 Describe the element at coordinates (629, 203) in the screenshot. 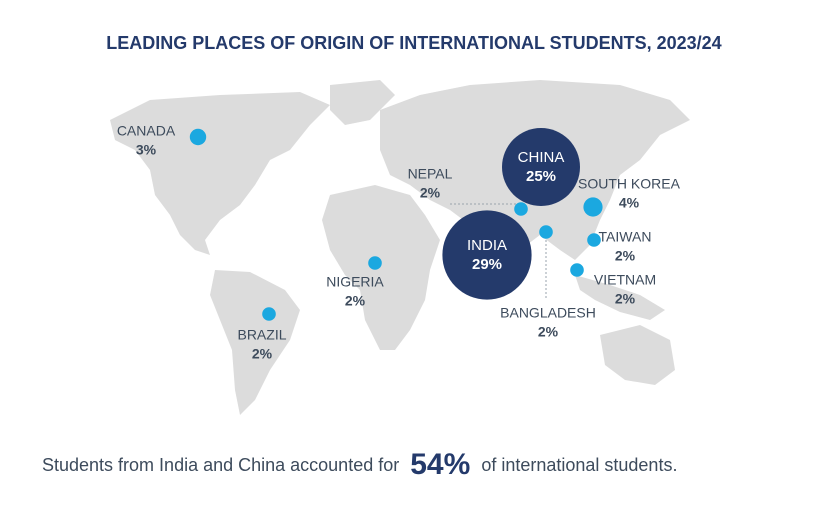

I see `place-value: 4%` at that location.